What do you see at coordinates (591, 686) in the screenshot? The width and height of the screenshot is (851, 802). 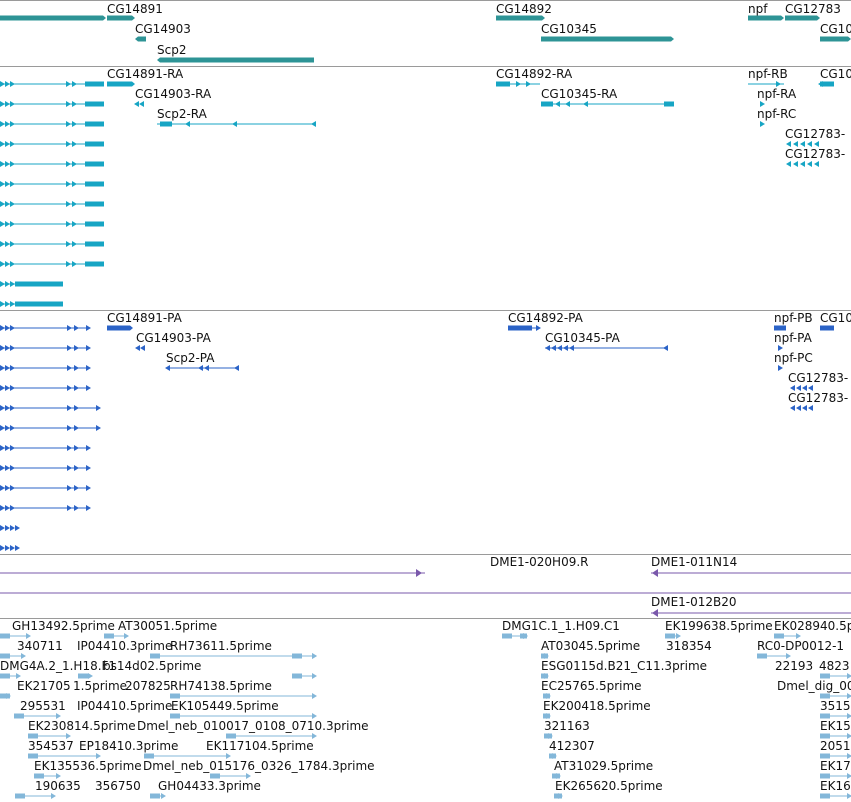 I see `est-label: EC25765.5prime` at bounding box center [591, 686].